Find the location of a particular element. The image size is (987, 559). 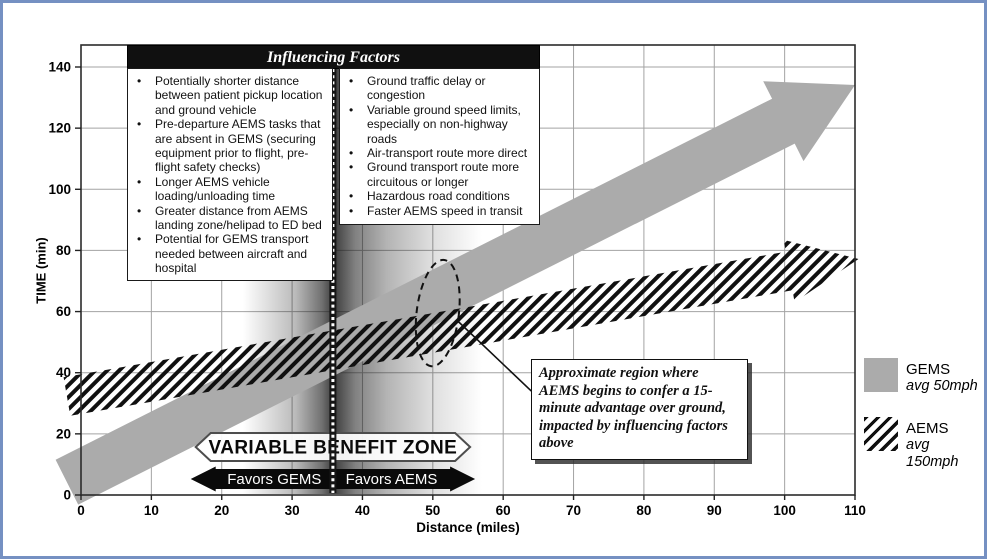

legend-speed-gems: avg 50mph is located at coordinates (942, 386).